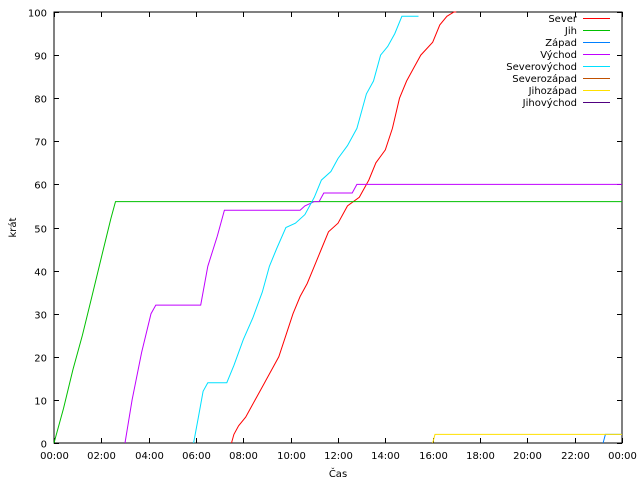 The height and width of the screenshot is (484, 640). What do you see at coordinates (13, 227) in the screenshot?
I see `y-axis-label: krát` at bounding box center [13, 227].